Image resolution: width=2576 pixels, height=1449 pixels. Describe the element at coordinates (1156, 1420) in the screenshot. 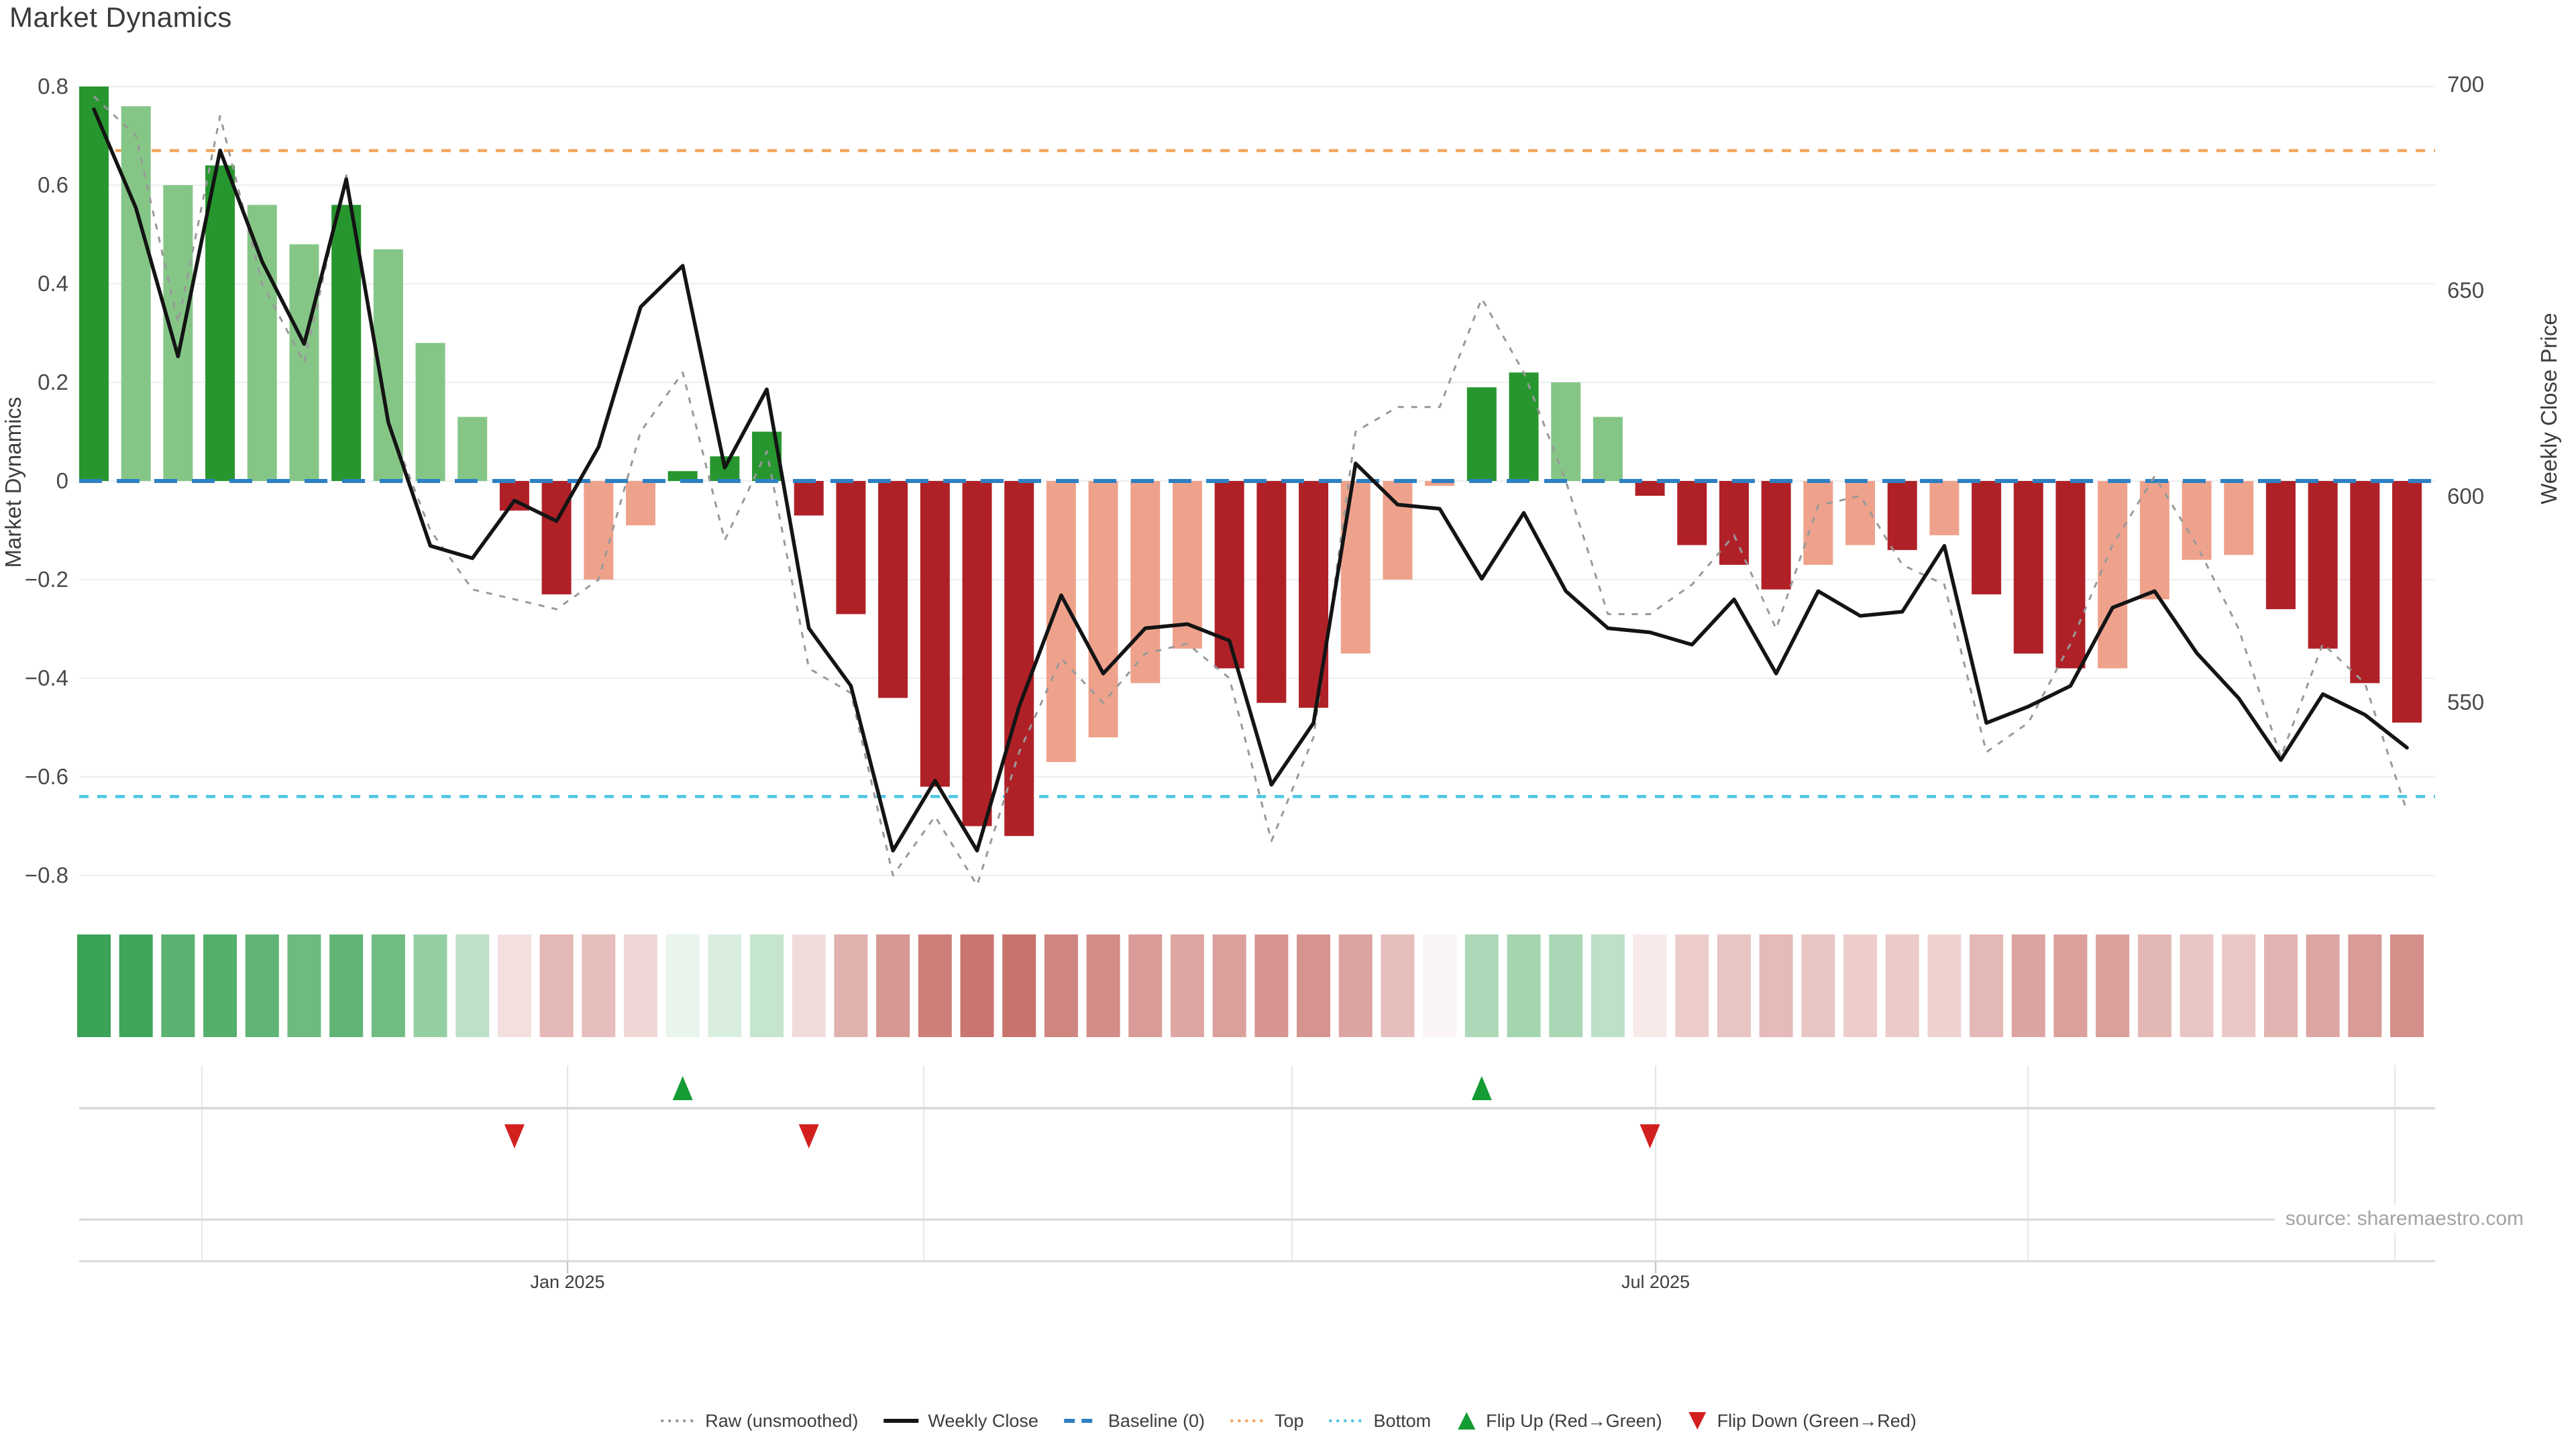

I see `legend-item-label: Baseline (0)` at that location.